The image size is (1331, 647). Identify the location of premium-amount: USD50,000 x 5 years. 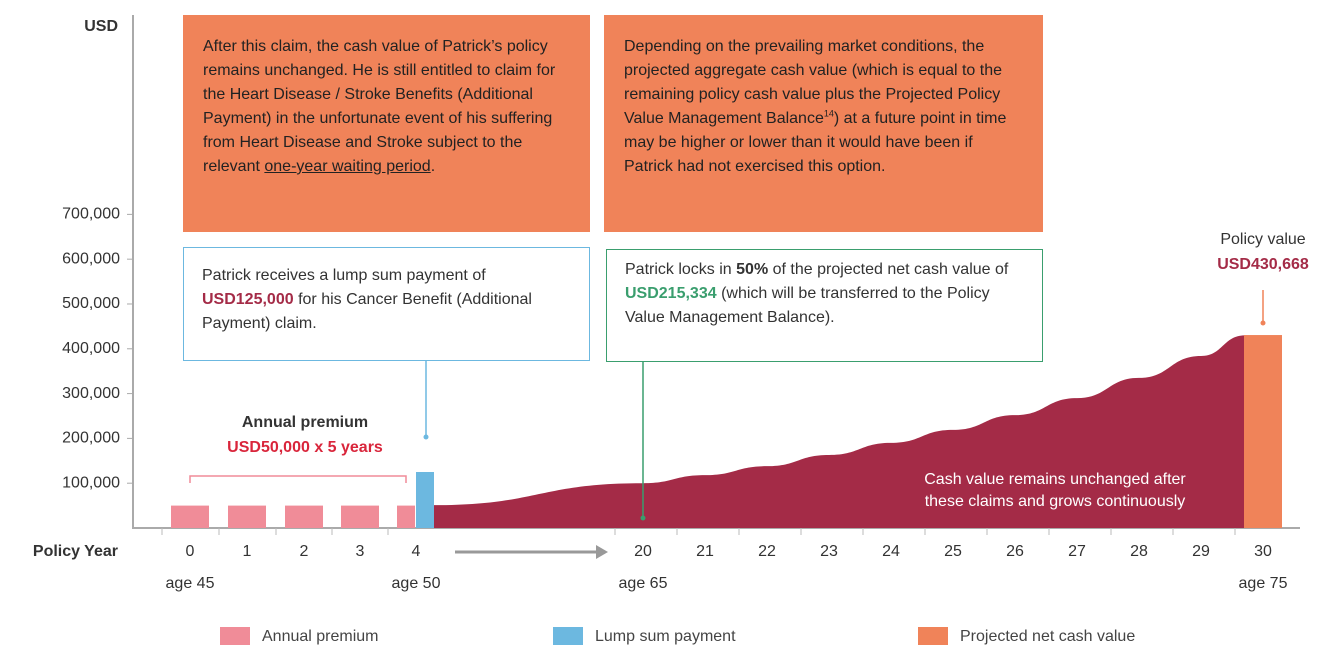
(305, 447).